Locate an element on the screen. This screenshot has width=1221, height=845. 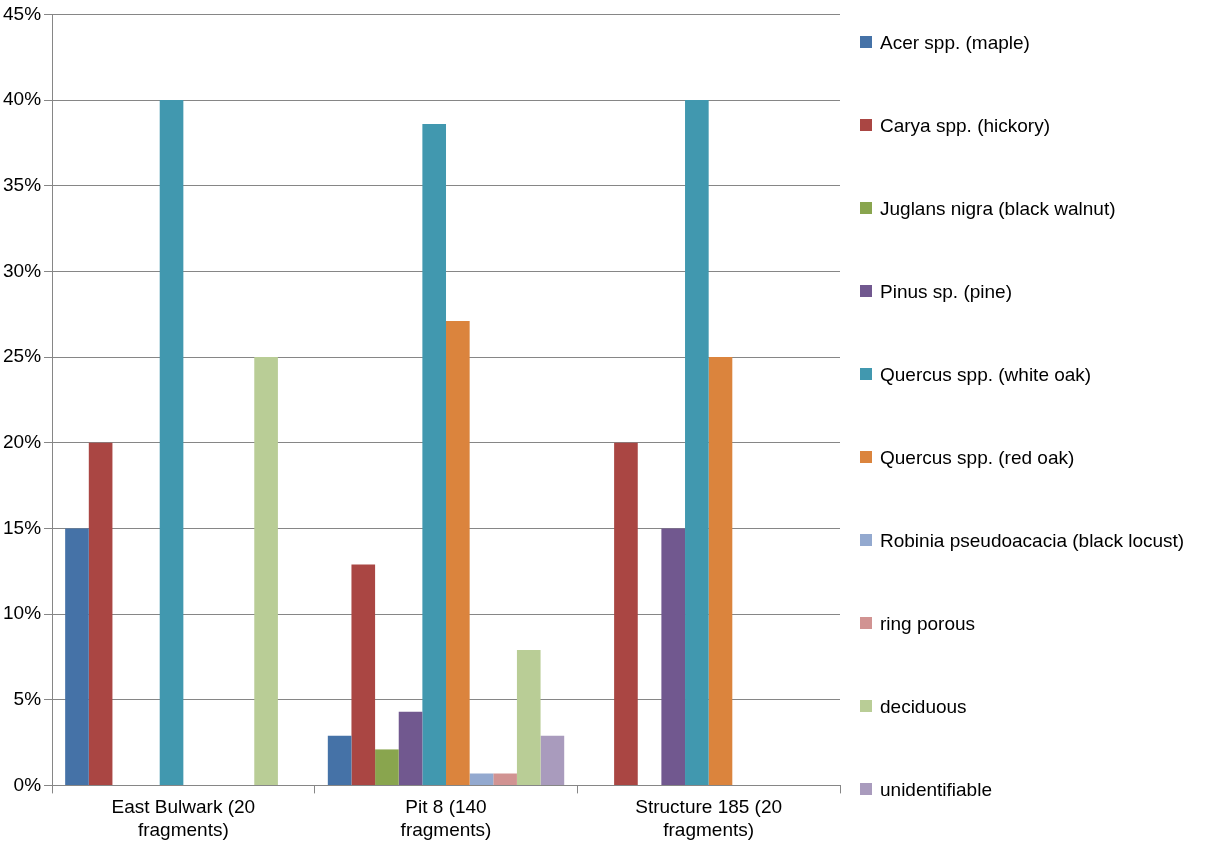
legend-label: unidentifiable is located at coordinates (936, 790).